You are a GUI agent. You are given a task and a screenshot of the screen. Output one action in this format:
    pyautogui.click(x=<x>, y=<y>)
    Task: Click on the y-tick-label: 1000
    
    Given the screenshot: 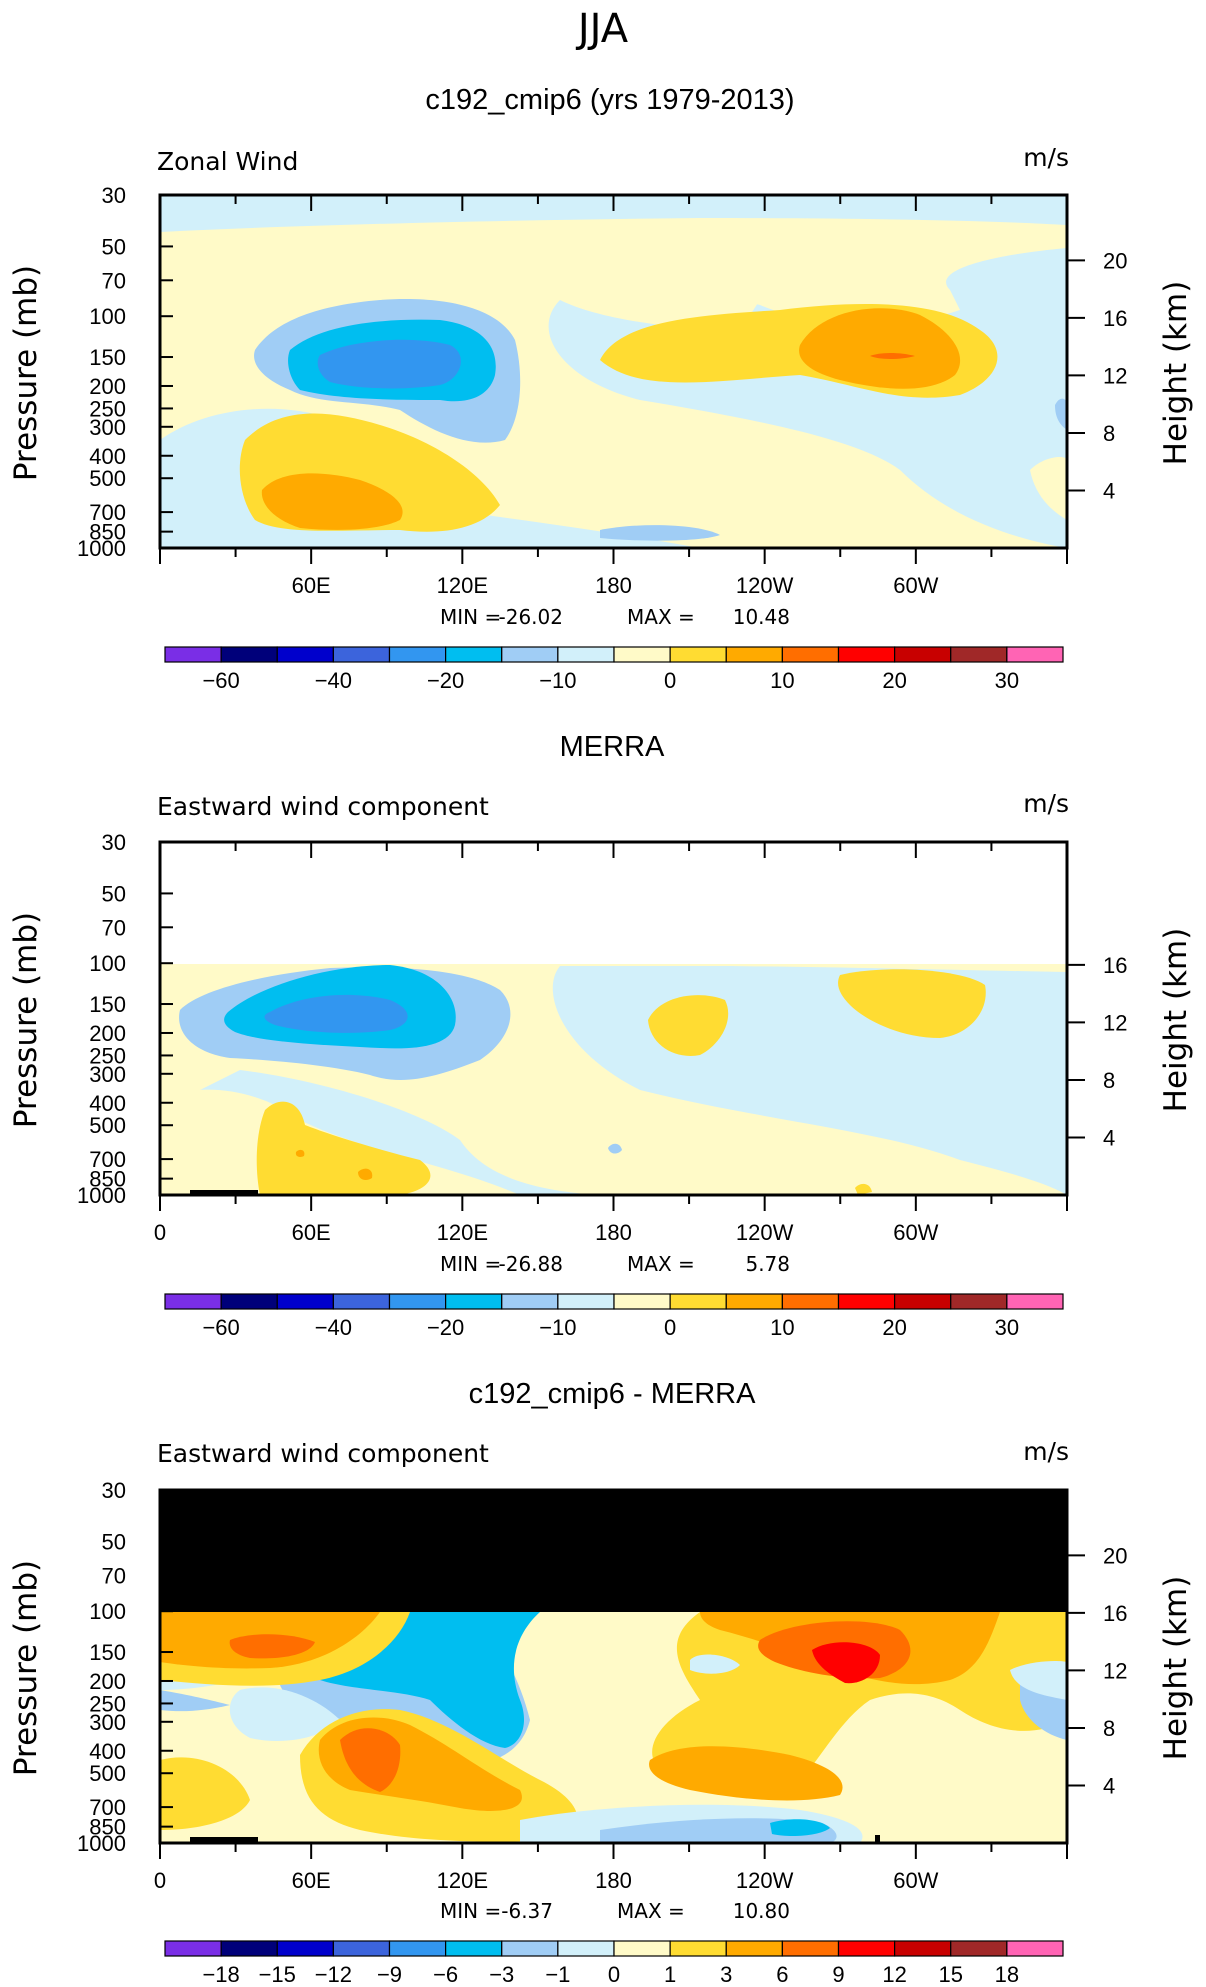 What is the action you would take?
    pyautogui.click(x=101, y=1195)
    